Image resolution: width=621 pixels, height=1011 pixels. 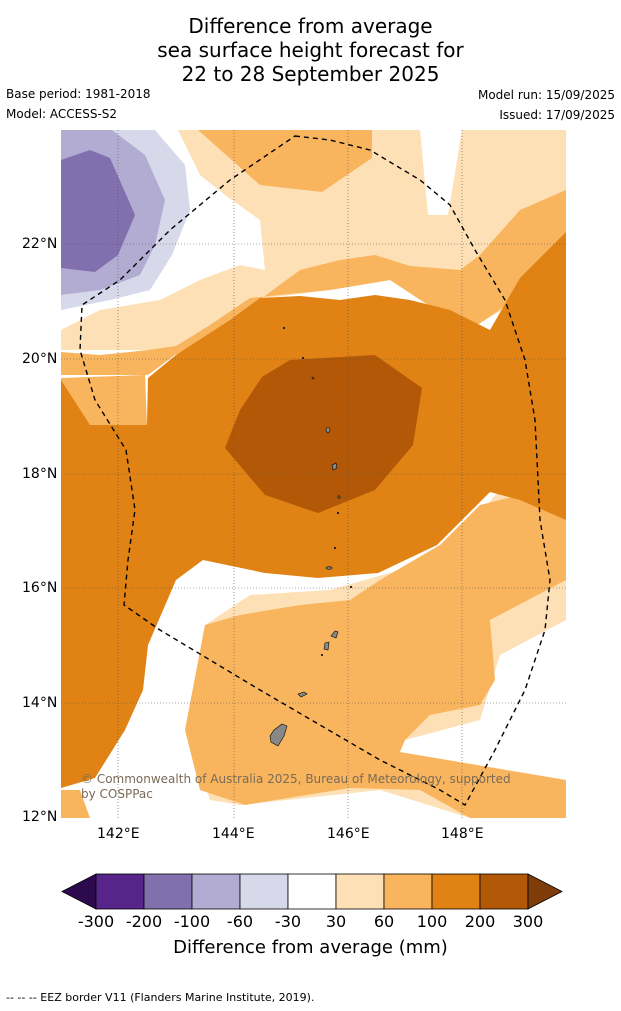 I want to click on base-period: Base period: 1981-2018, so click(x=78, y=94).